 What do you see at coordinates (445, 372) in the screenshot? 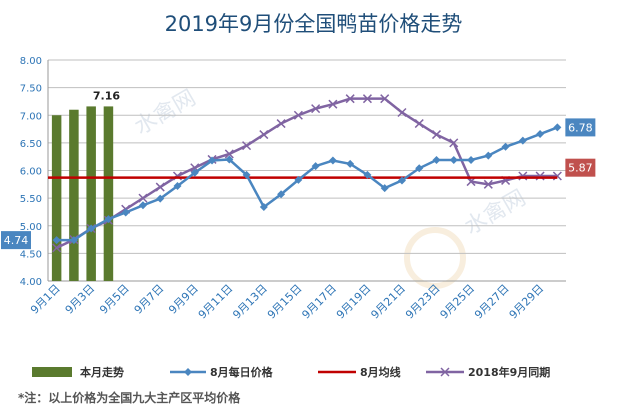
I see `legend-marker-last-year` at bounding box center [445, 372].